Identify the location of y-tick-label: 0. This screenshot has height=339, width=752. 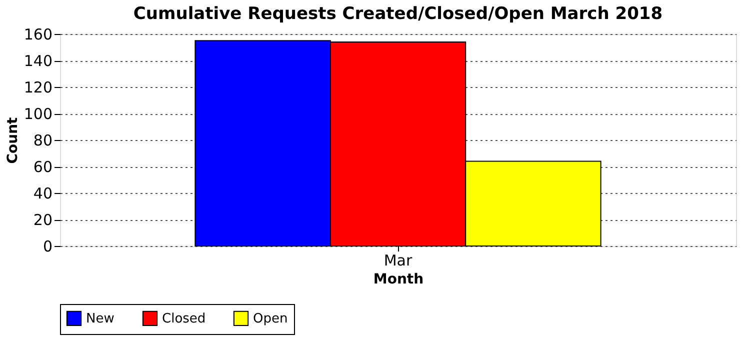
(47, 247).